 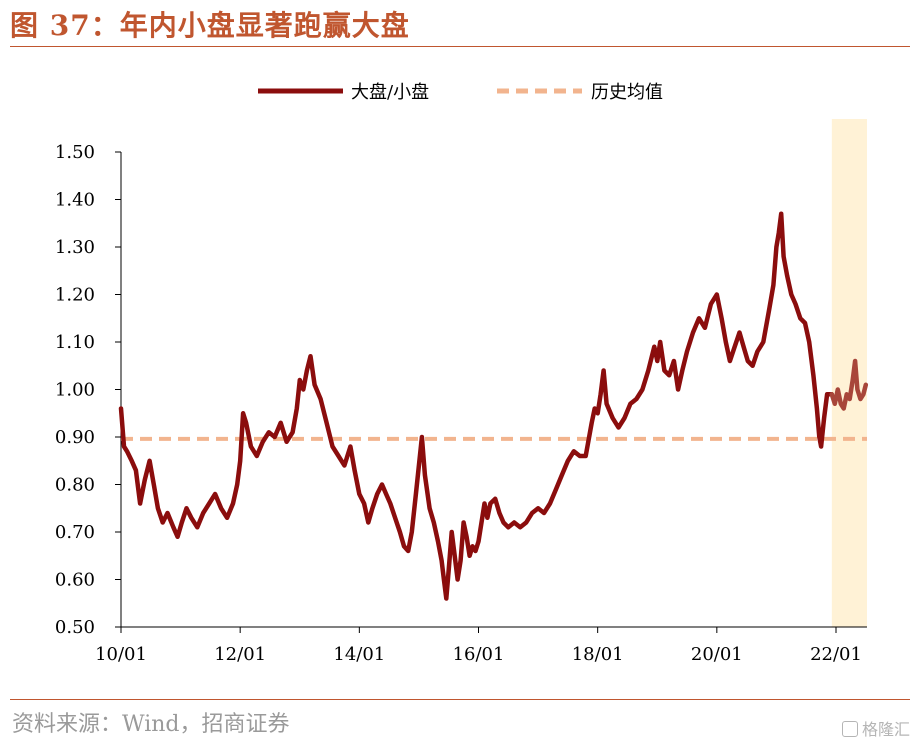 I want to click on y-tick-label: 1.50, so click(x=75, y=152).